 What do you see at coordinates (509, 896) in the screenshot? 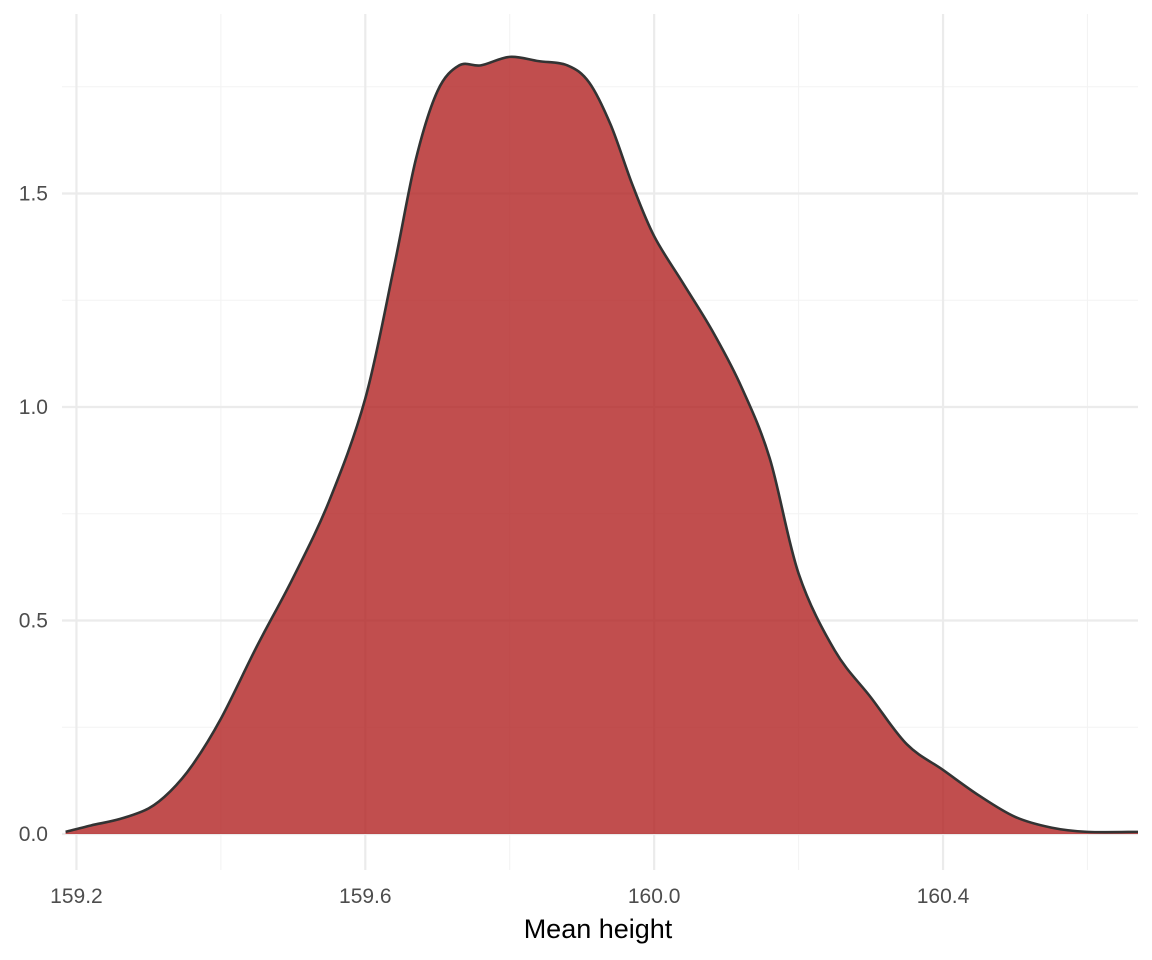
I see `x-axis-ticks: 159.2 159.6 160.0 160.4` at bounding box center [509, 896].